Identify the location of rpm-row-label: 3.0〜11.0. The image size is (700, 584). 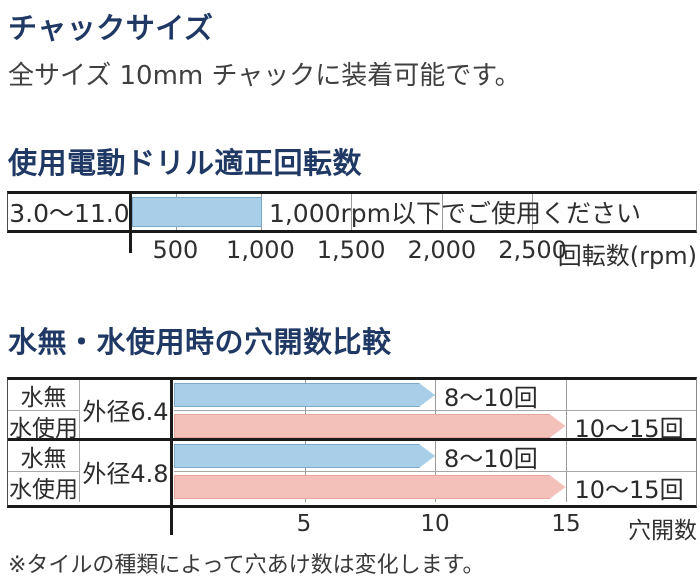
(69, 213).